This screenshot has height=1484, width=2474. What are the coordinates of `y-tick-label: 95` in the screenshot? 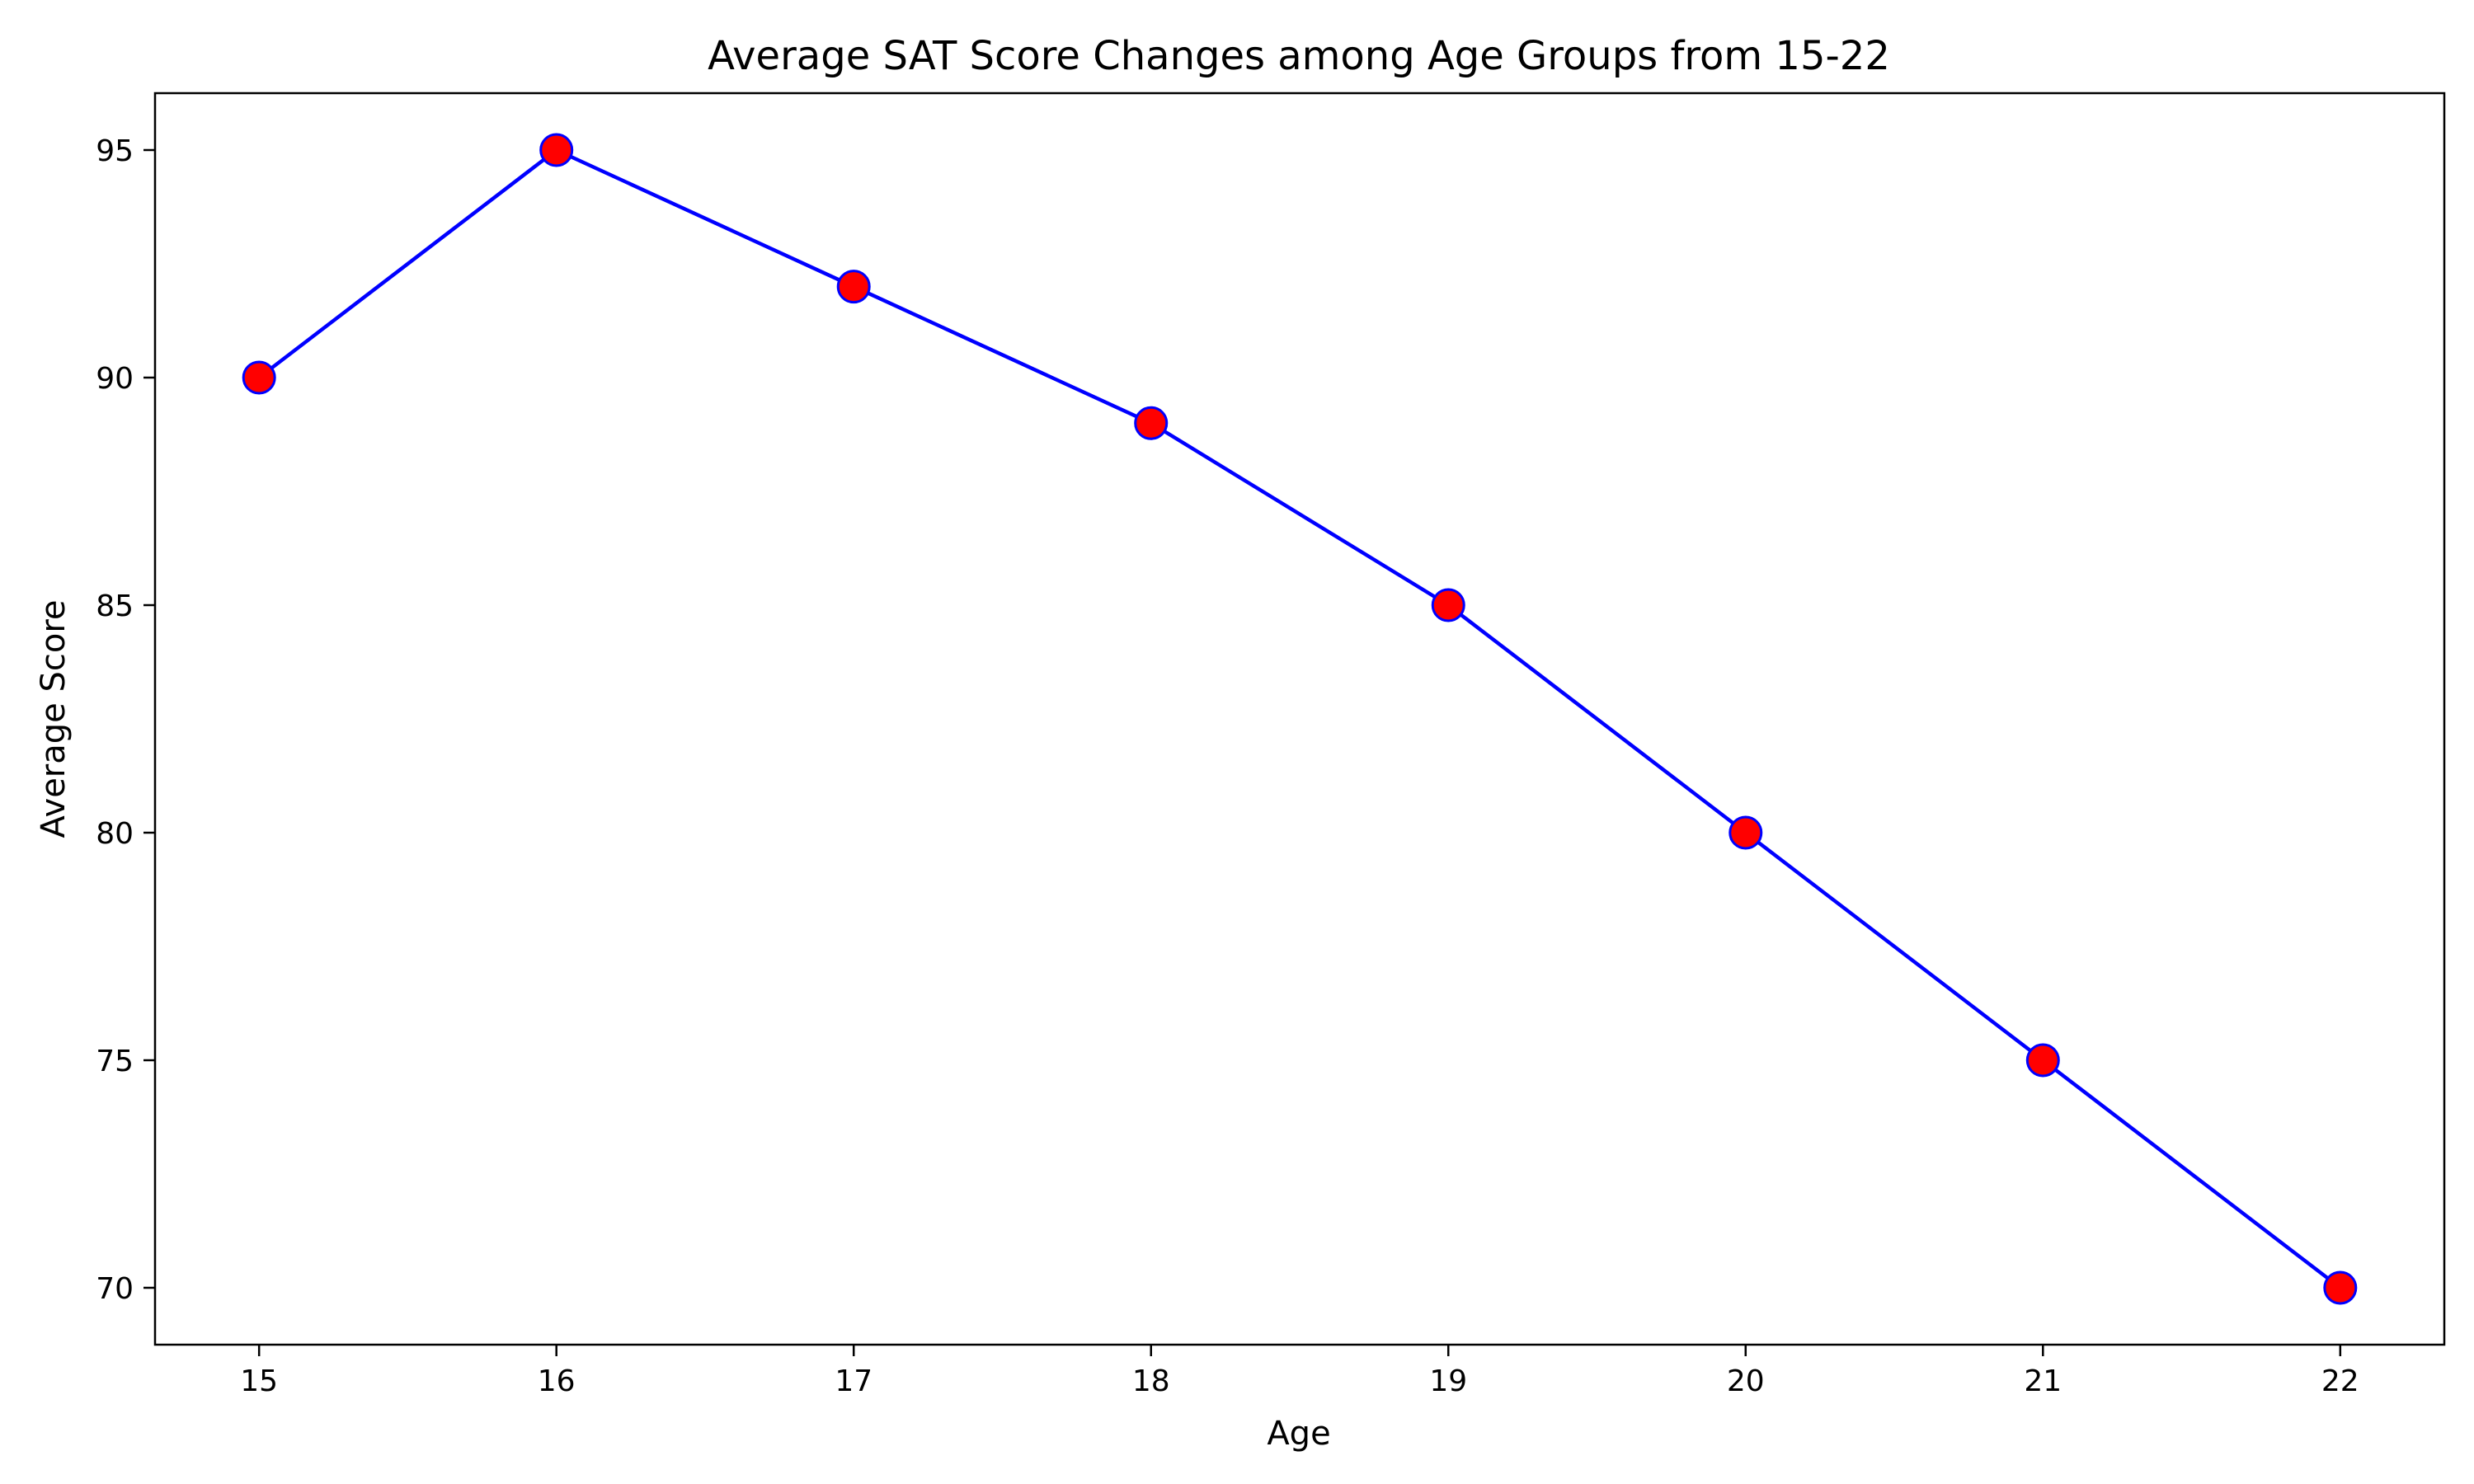 It's located at (115, 151).